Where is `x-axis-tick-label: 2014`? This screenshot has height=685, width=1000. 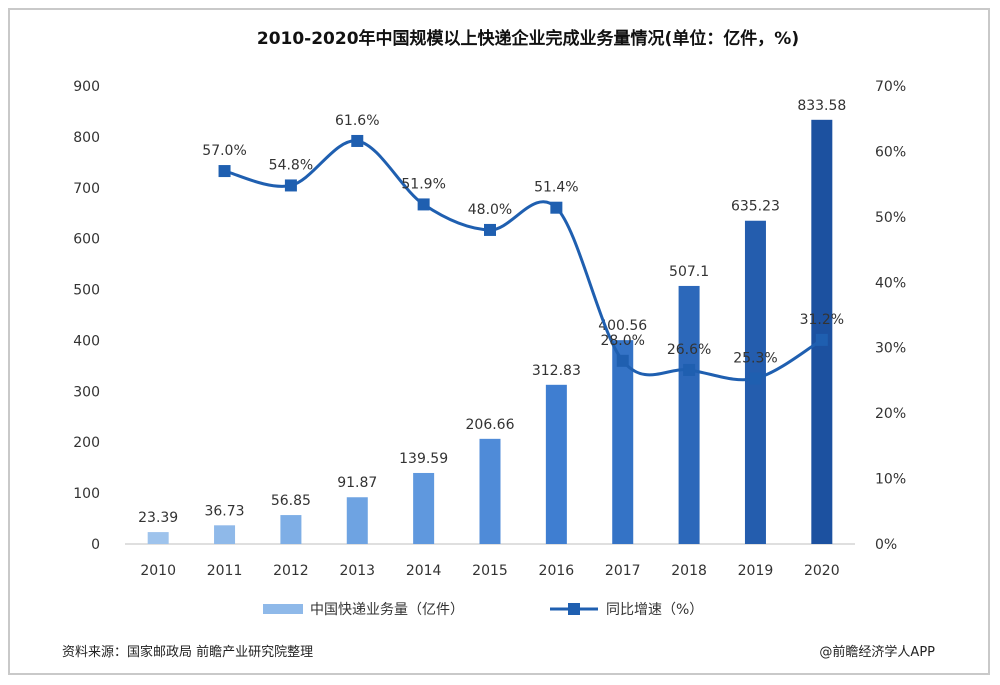
x-axis-tick-label: 2014 is located at coordinates (424, 571).